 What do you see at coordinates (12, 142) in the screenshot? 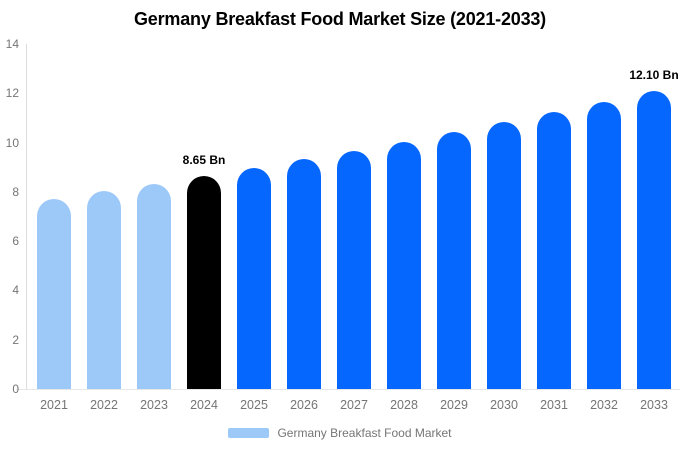
I see `y-axis-tick-10: 10` at bounding box center [12, 142].